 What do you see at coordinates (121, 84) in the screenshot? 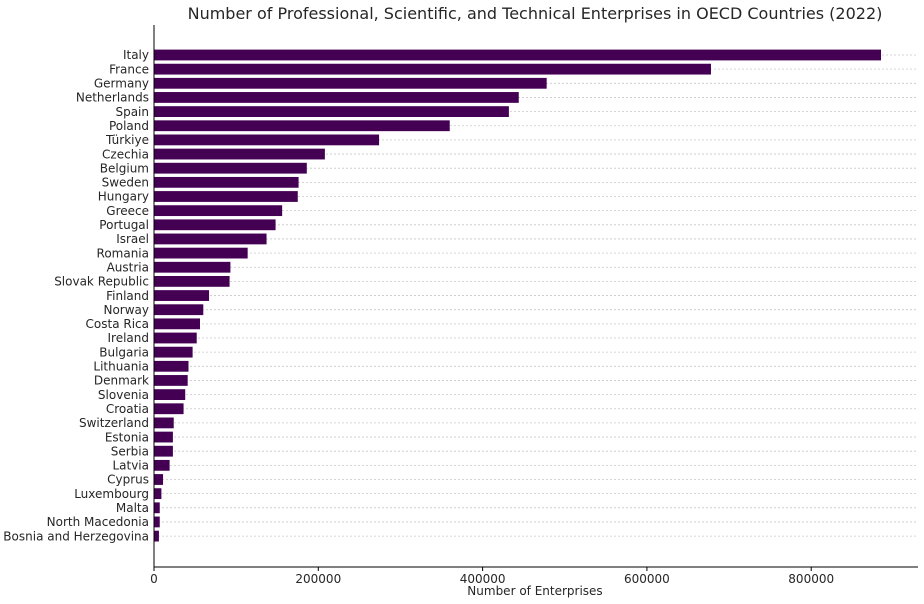
I see `category-label: Germany` at bounding box center [121, 84].